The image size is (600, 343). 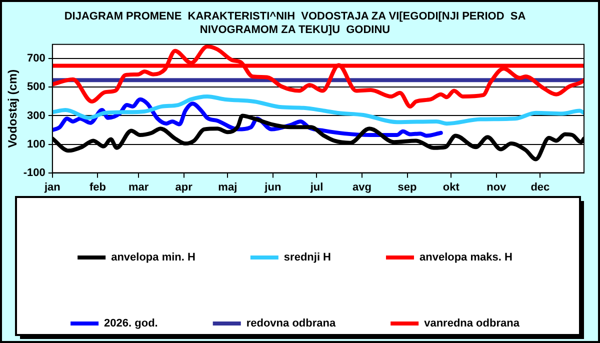 I want to click on x-tick-label: jun, so click(x=273, y=187).